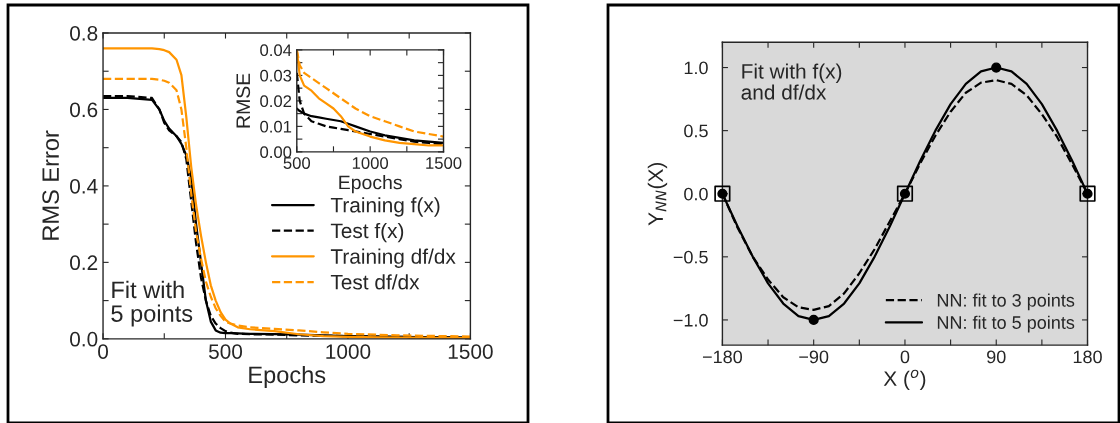  I want to click on legend-label: Training df/dx, so click(393, 258).